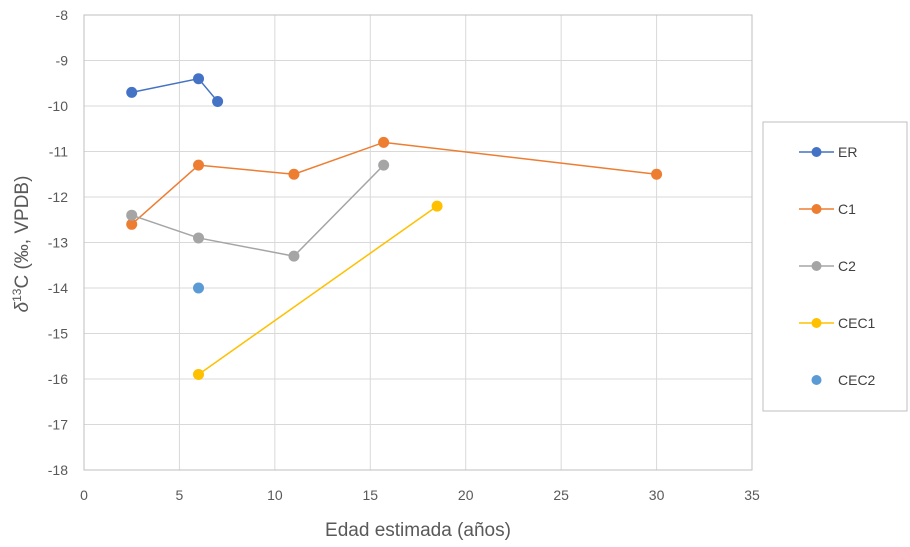 The image size is (910, 547). What do you see at coordinates (827, 266) in the screenshot?
I see `legend-item-c2: C2` at bounding box center [827, 266].